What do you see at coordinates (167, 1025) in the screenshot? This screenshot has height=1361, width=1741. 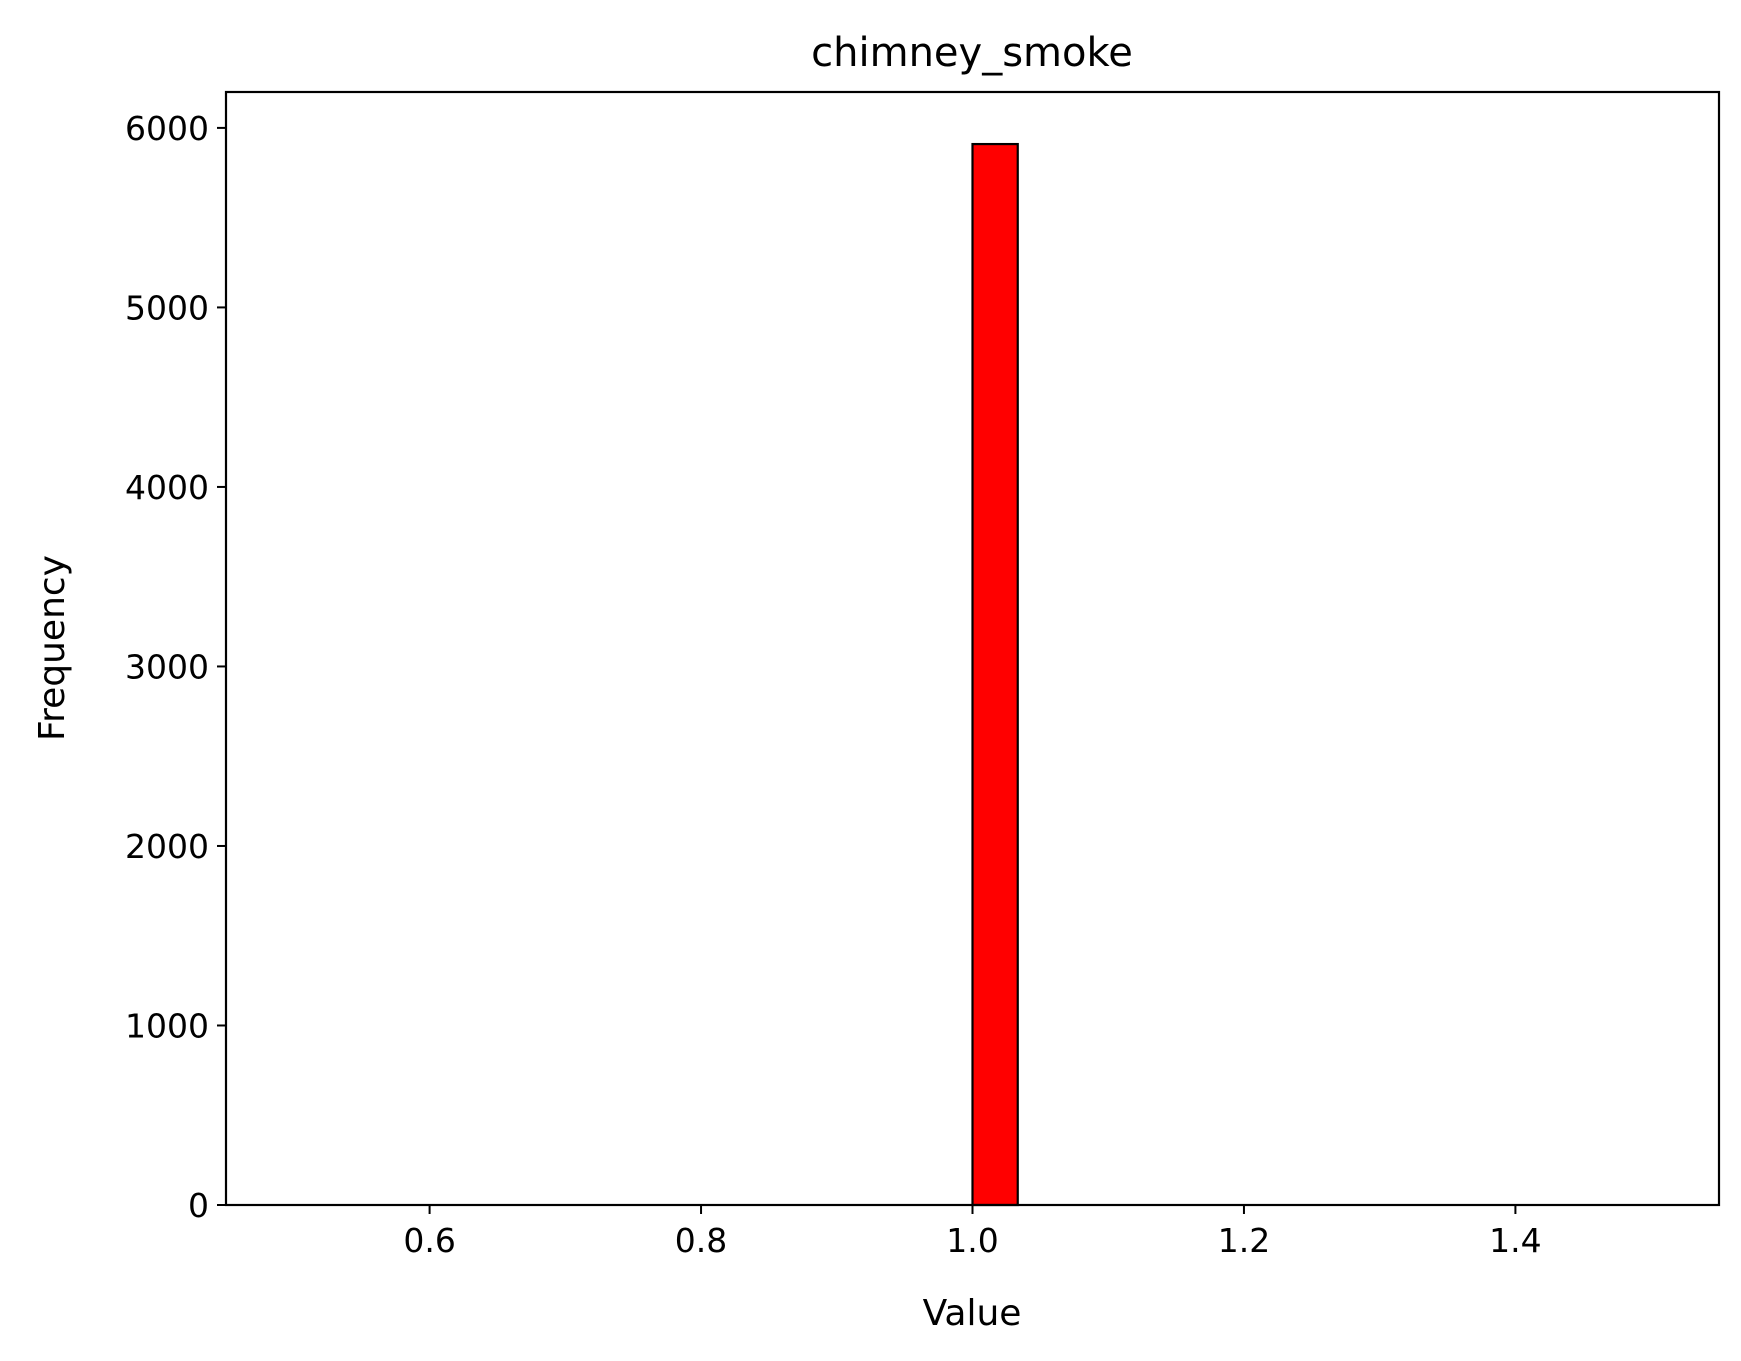 I see `y-tick-label: 1000` at bounding box center [167, 1025].